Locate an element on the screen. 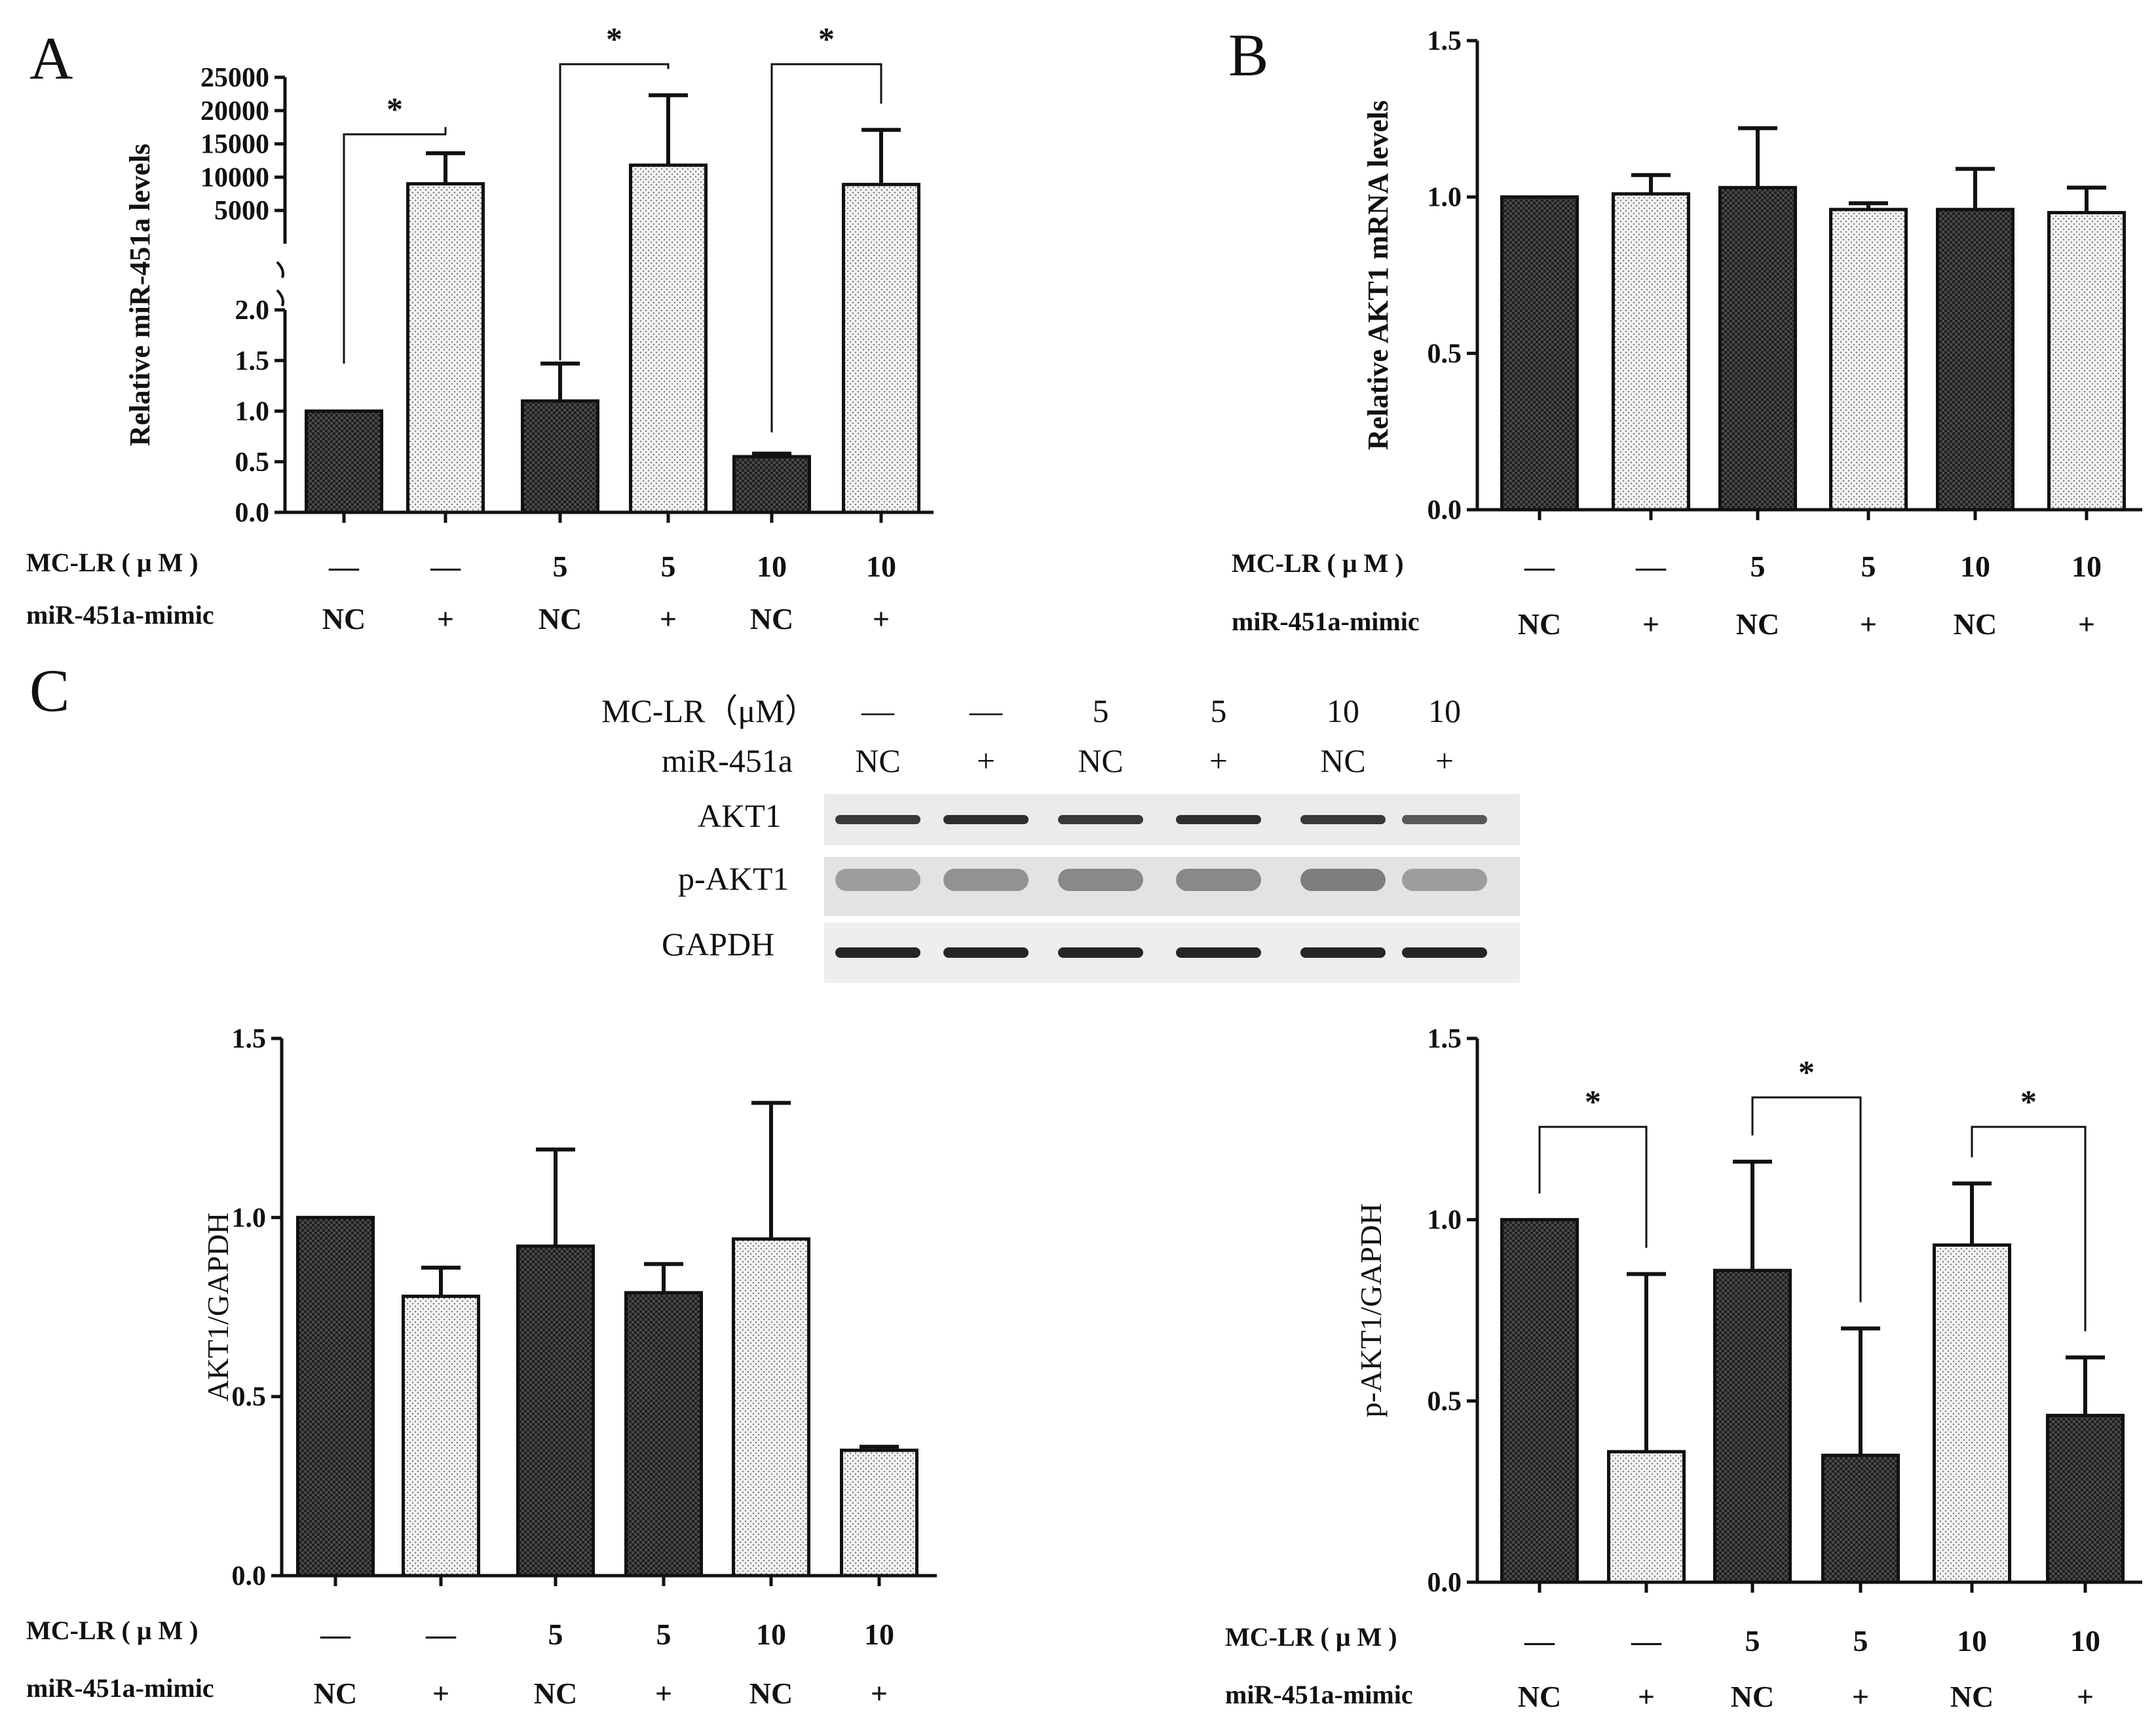 The height and width of the screenshot is (1727, 2156). blot-band-label-pakt1: p-AKT1 is located at coordinates (733, 878).